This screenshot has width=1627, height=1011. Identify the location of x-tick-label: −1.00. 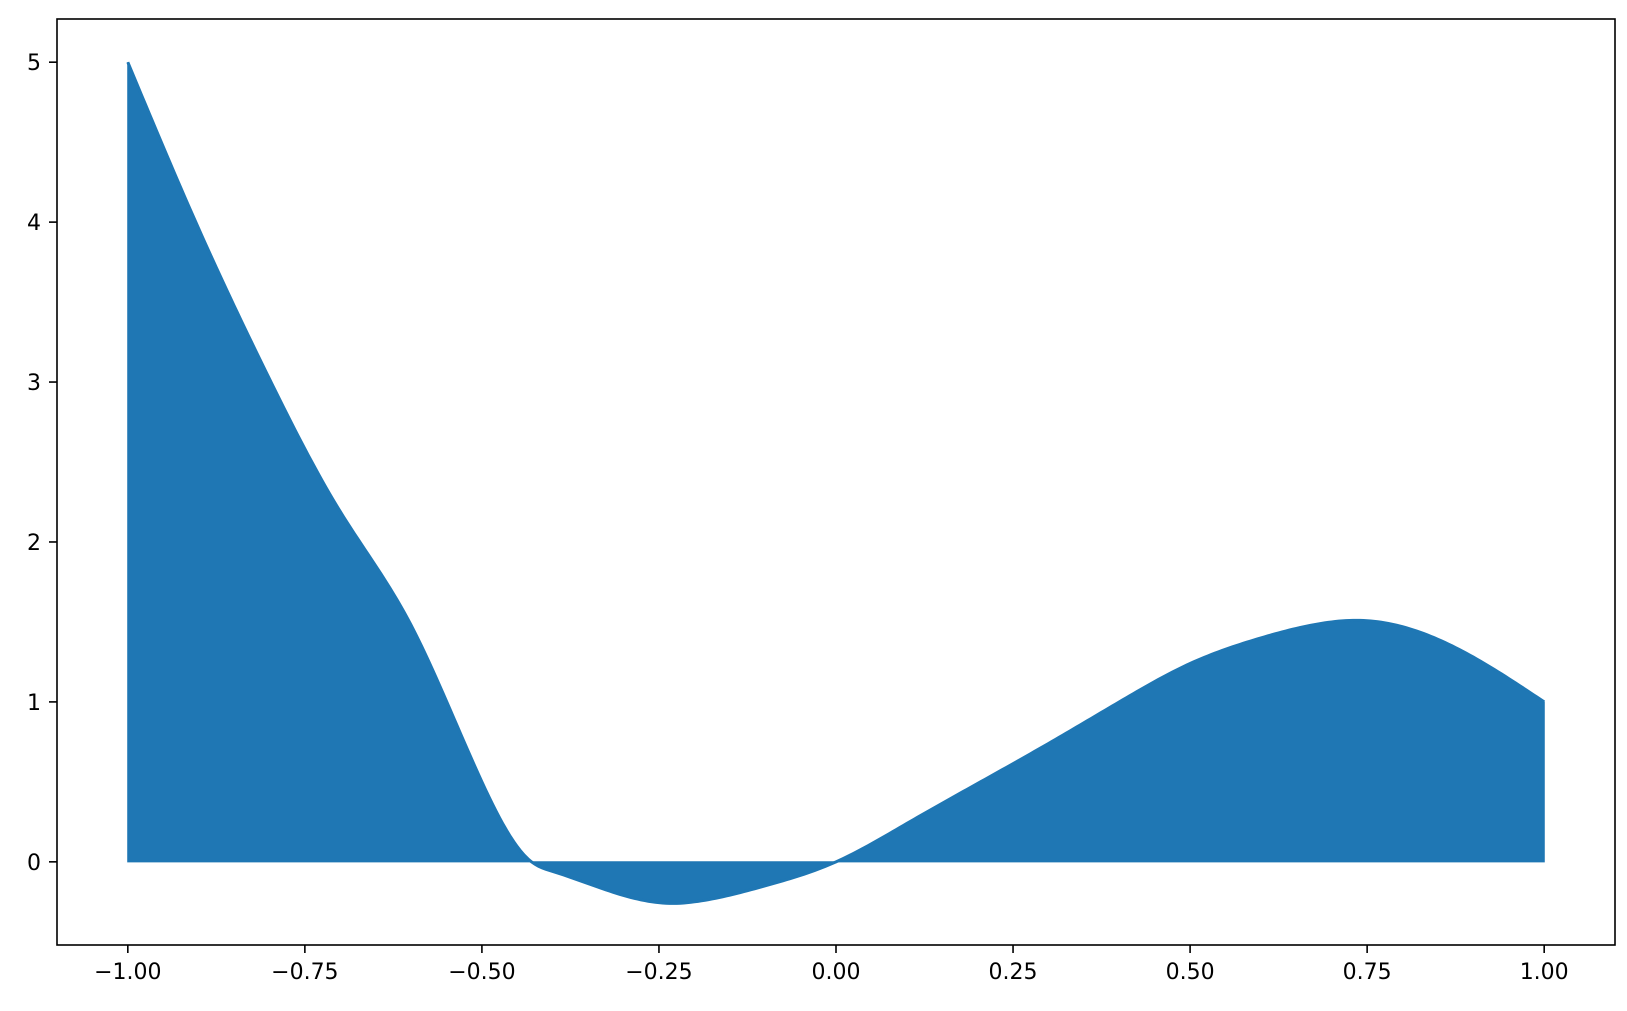
(127, 972).